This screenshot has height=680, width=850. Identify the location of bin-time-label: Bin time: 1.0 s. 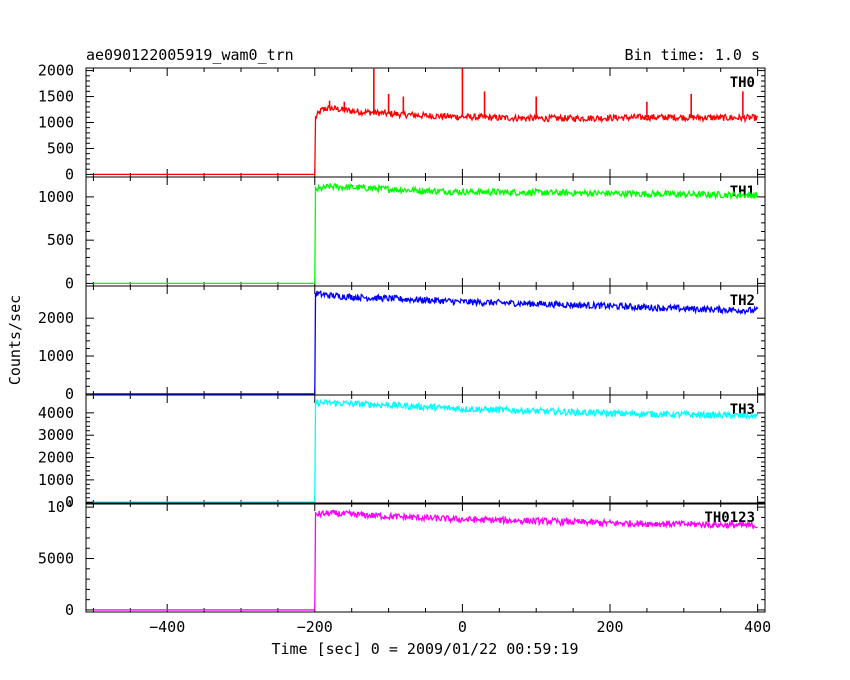
(692, 55).